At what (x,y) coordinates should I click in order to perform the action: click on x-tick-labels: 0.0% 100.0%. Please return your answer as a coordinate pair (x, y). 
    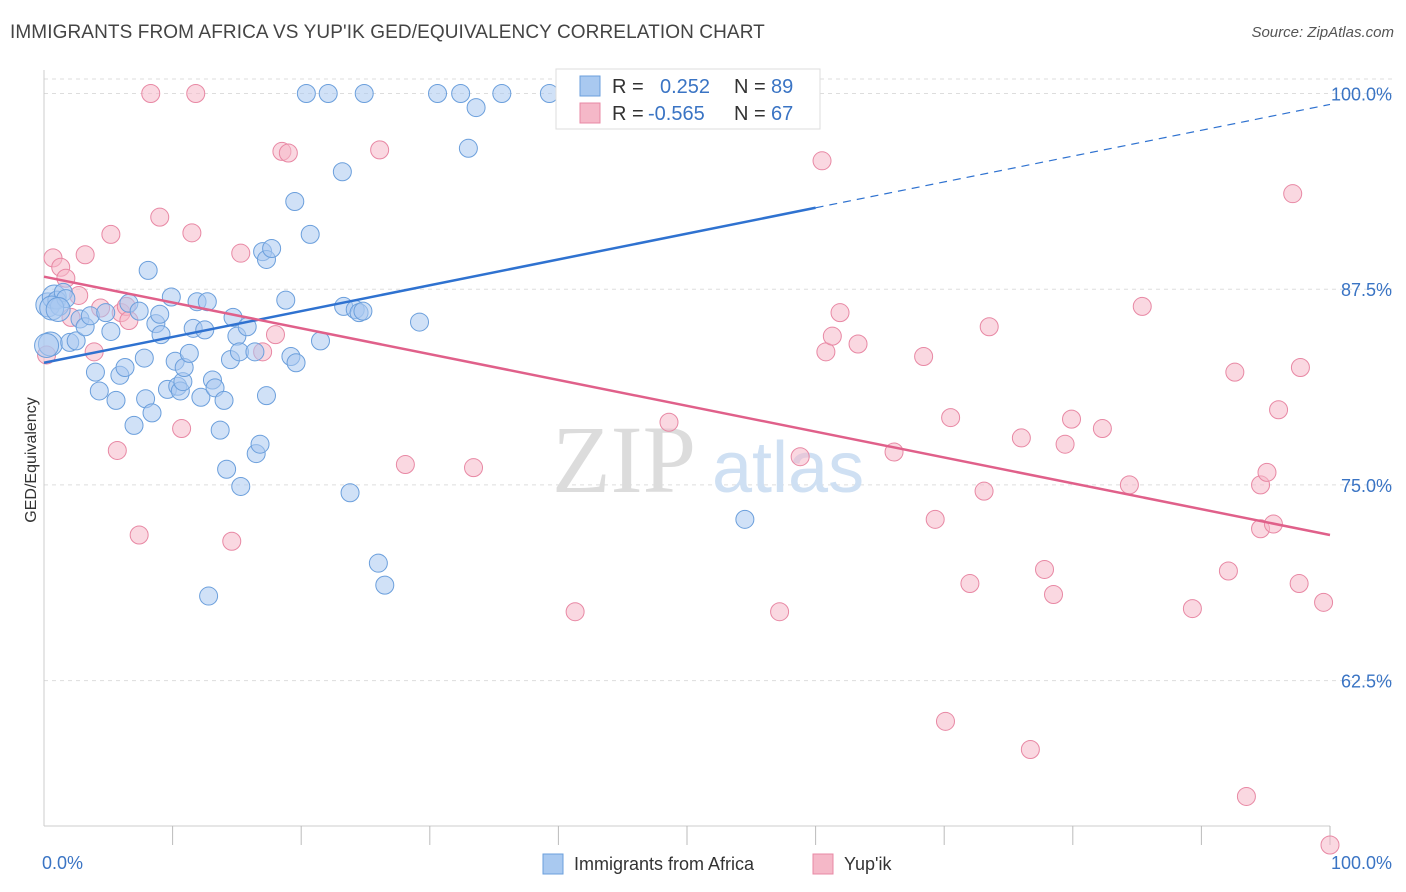
    Looking at the image, I should click on (717, 863).